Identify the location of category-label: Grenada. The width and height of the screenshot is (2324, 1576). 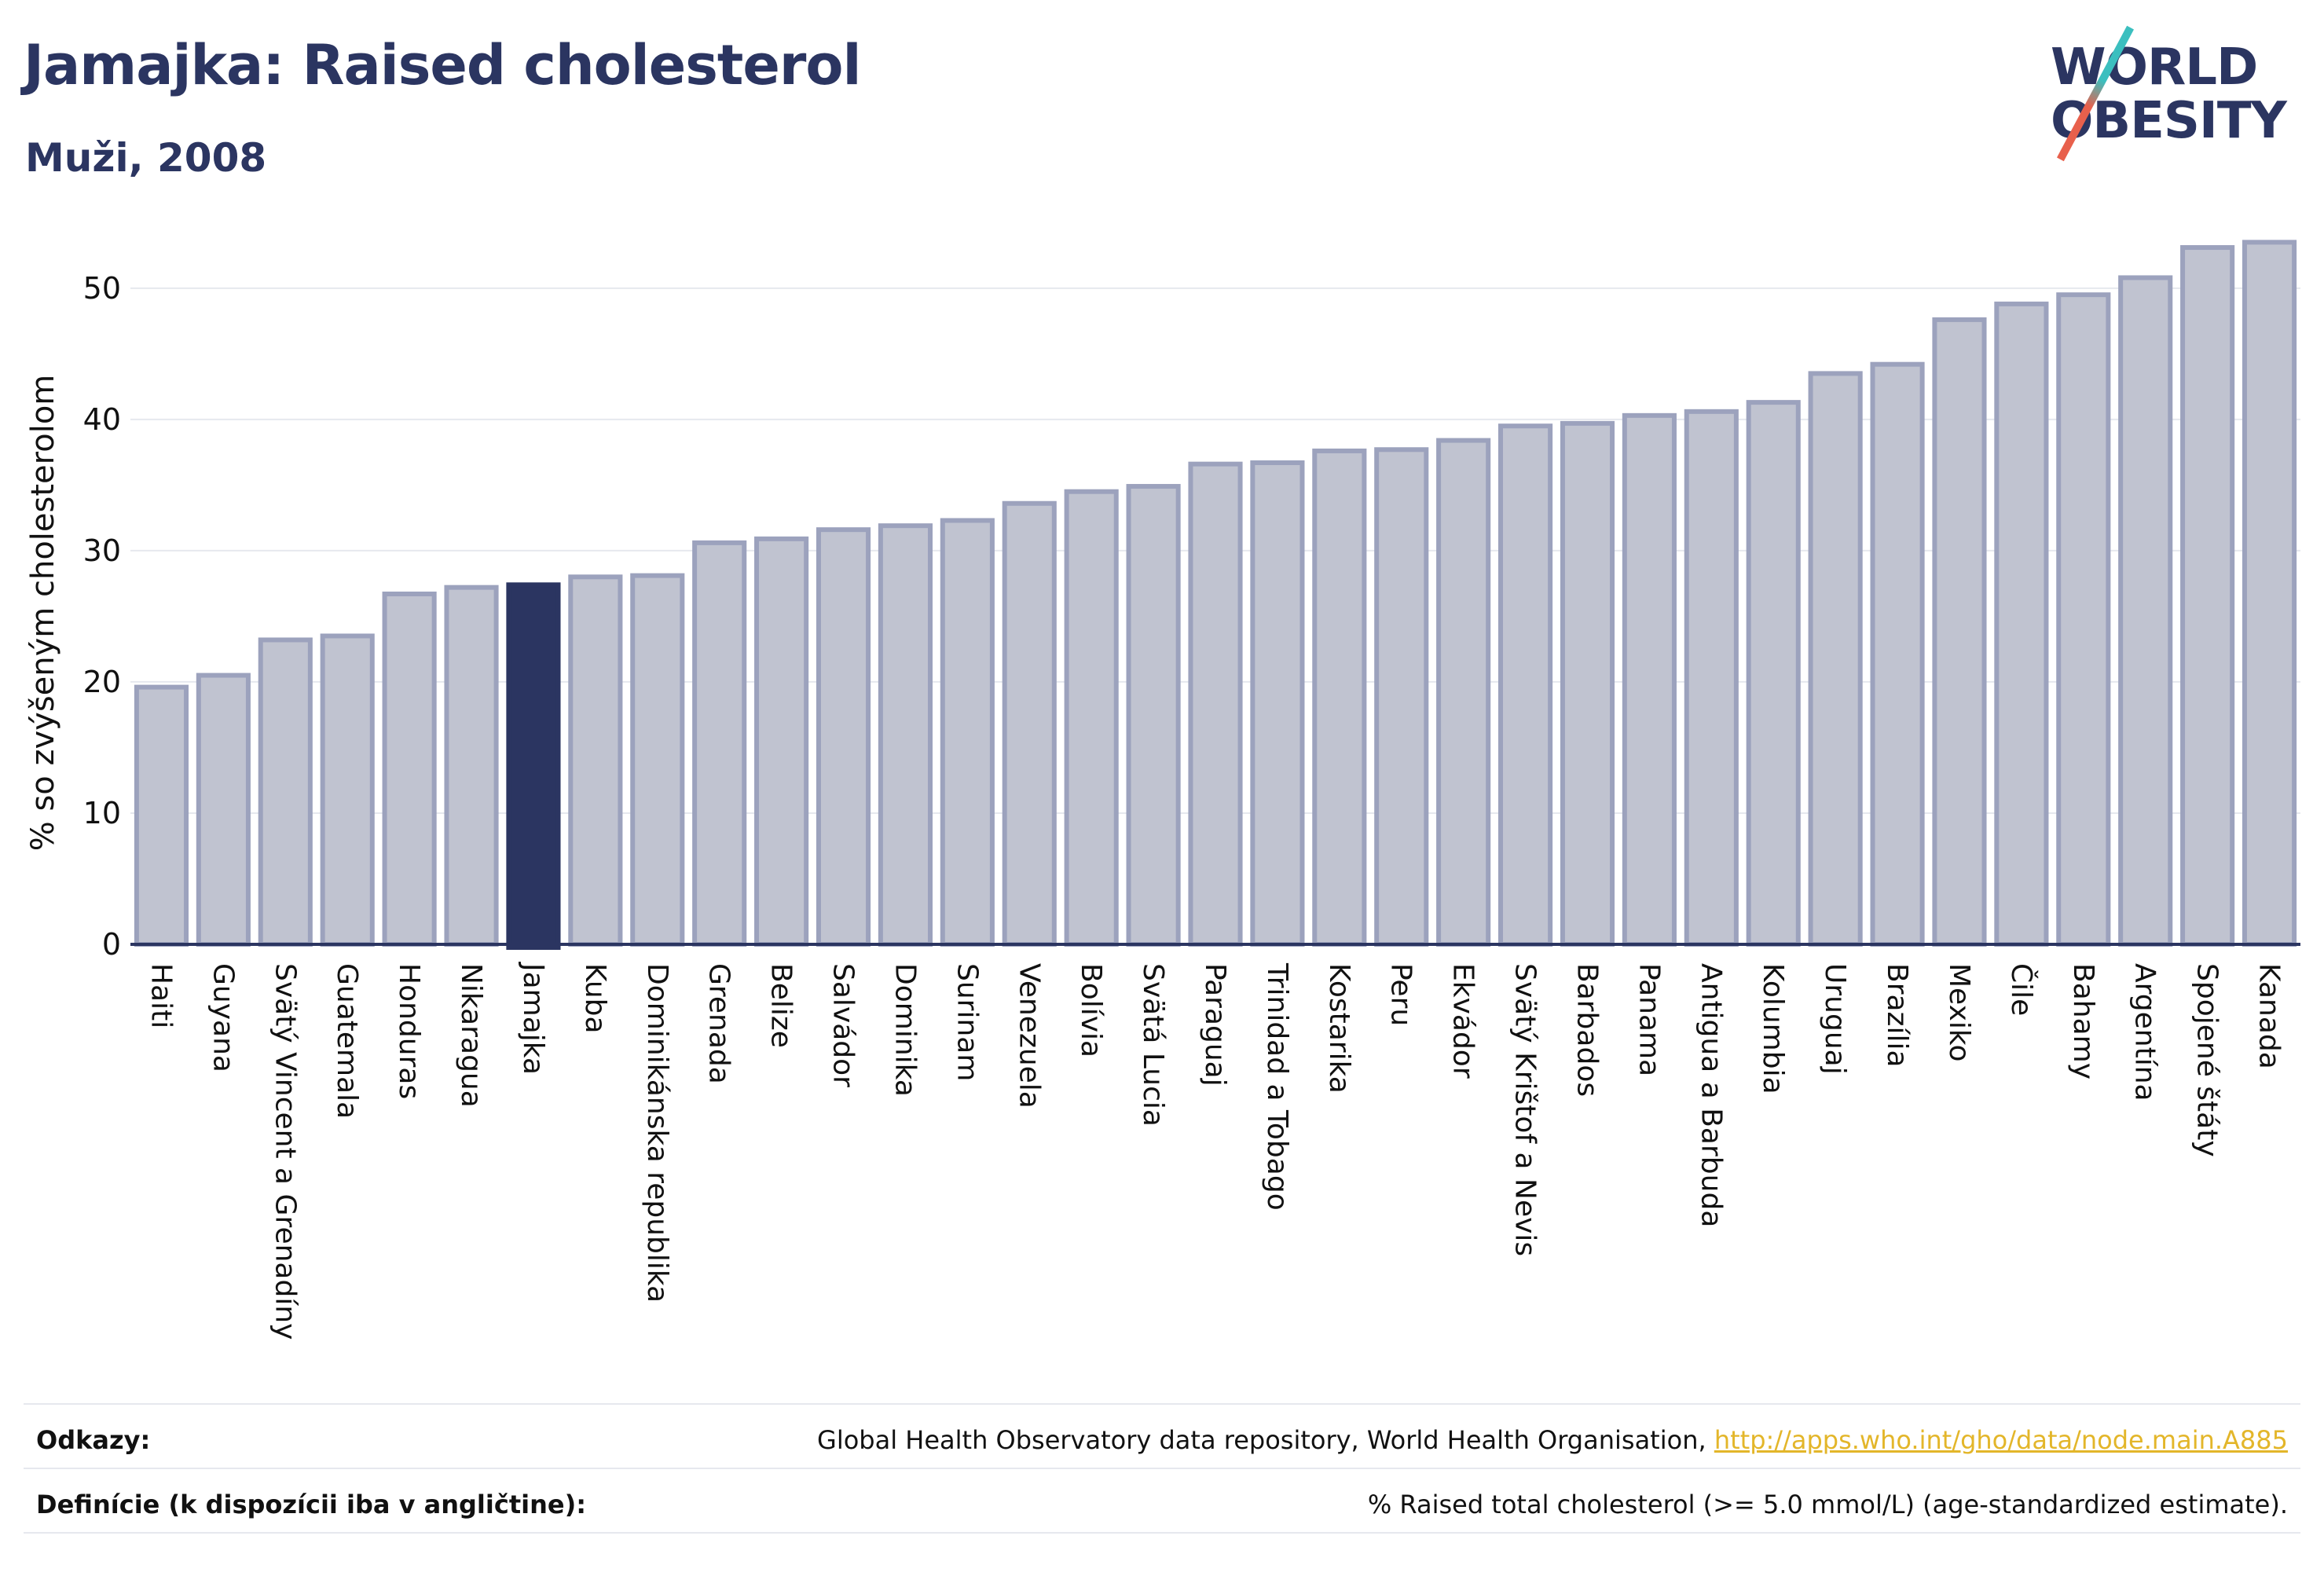
(719, 1023).